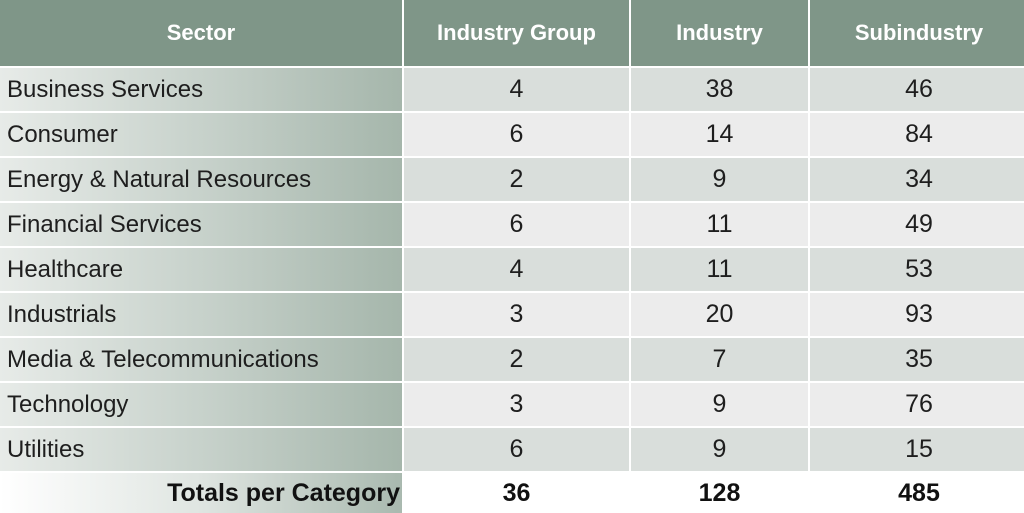 Image resolution: width=1024 pixels, height=513 pixels. I want to click on table-row-subindustry: 35, so click(917, 359).